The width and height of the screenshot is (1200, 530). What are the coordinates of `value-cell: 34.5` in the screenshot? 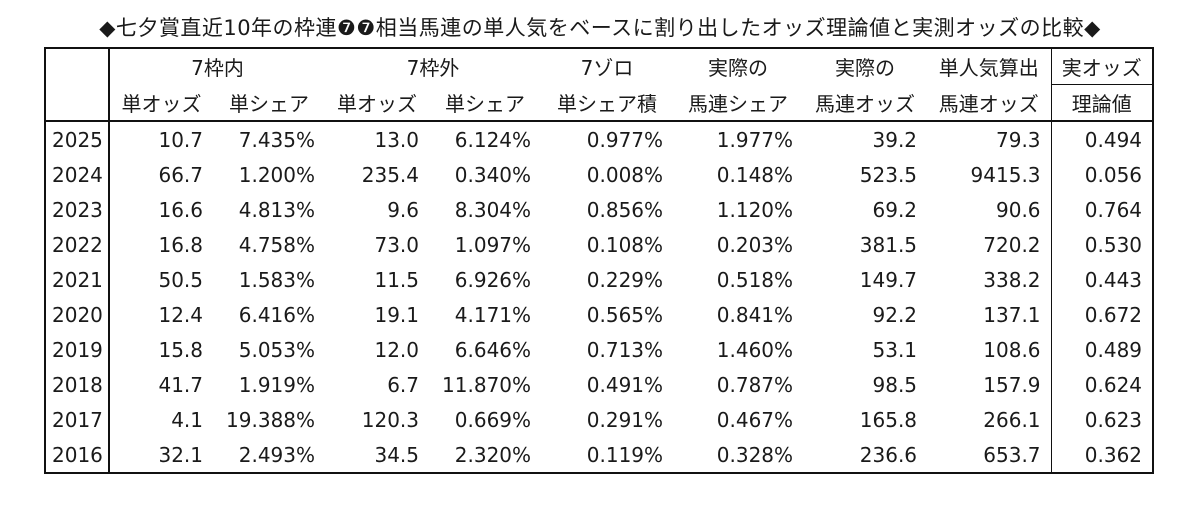 It's located at (397, 454).